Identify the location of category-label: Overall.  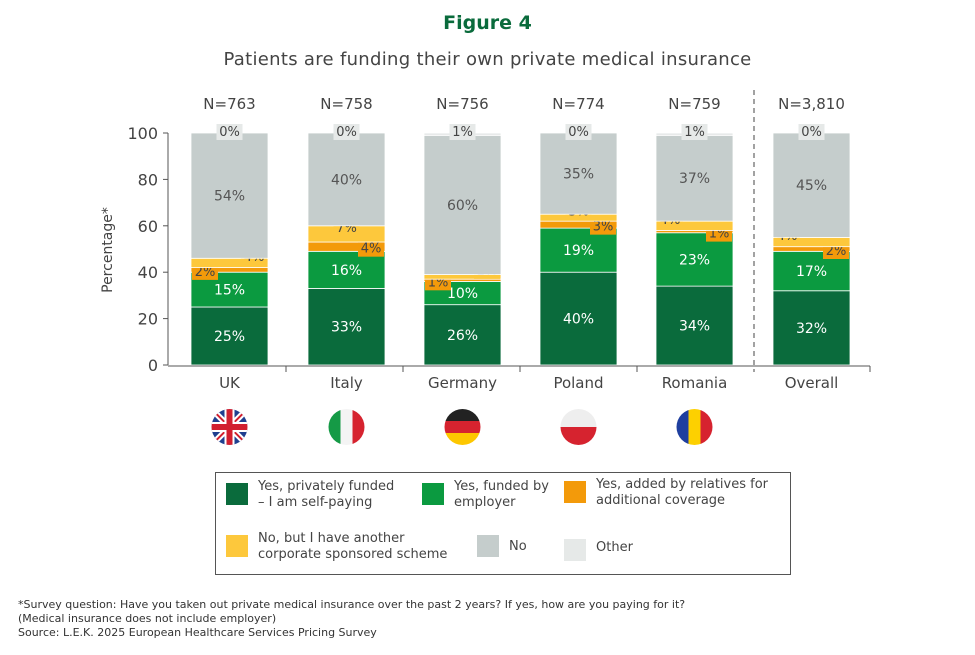
(812, 383).